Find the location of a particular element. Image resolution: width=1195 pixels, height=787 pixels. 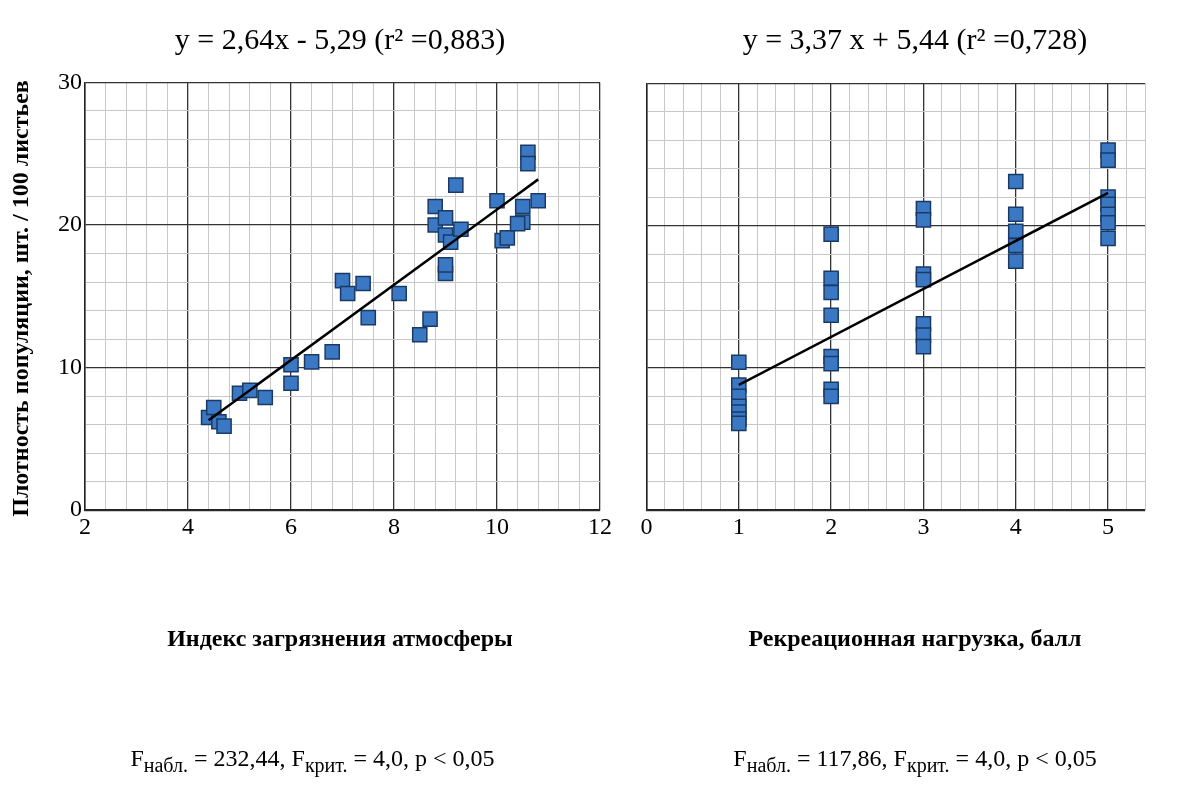

chart-title: y = 2,64x - 5,29 (r² =0,883) is located at coordinates (340, 39).